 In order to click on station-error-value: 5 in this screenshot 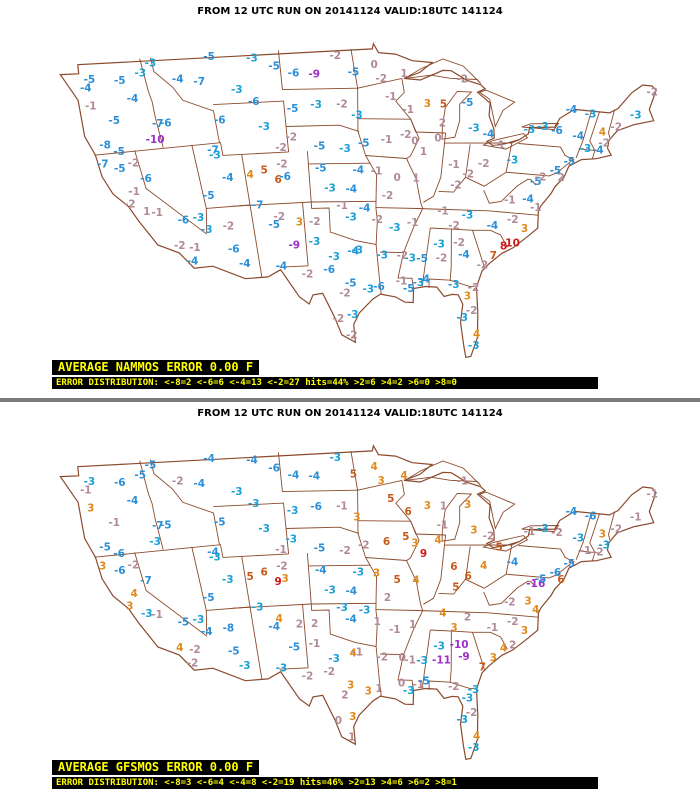, I will do `click(443, 104)`.